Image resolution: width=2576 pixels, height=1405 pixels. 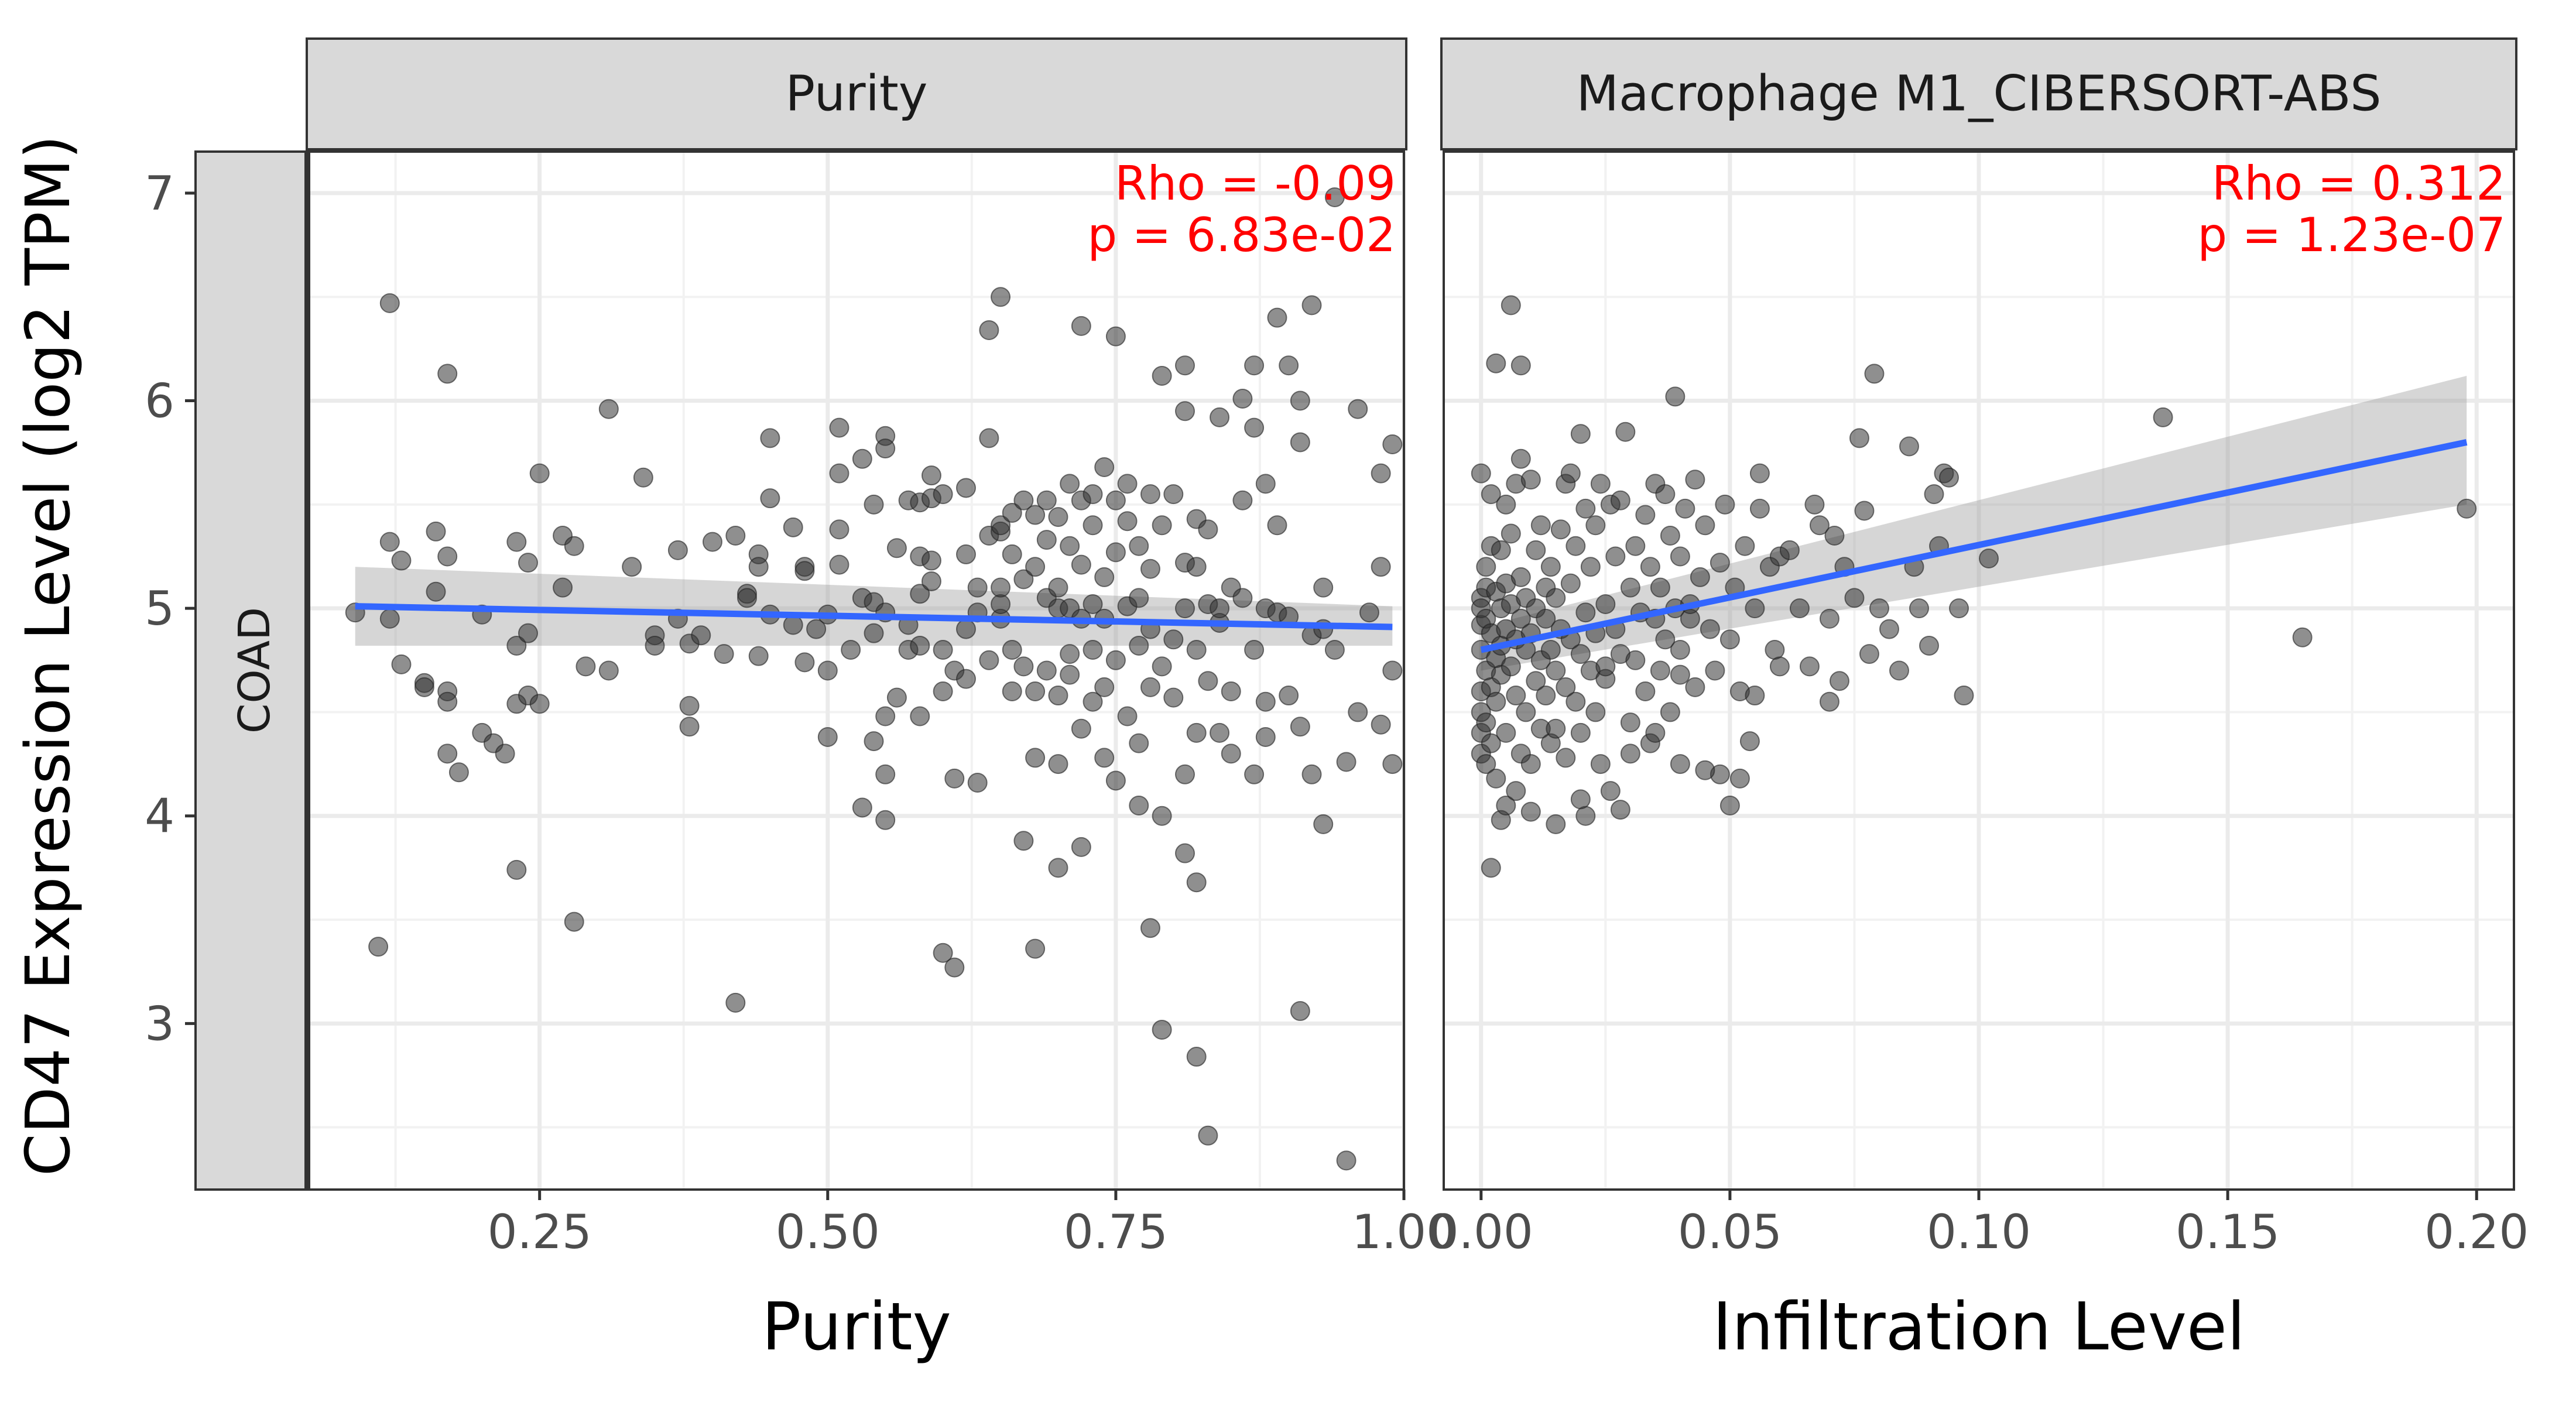 I want to click on panel-title: Purity, so click(x=857, y=94).